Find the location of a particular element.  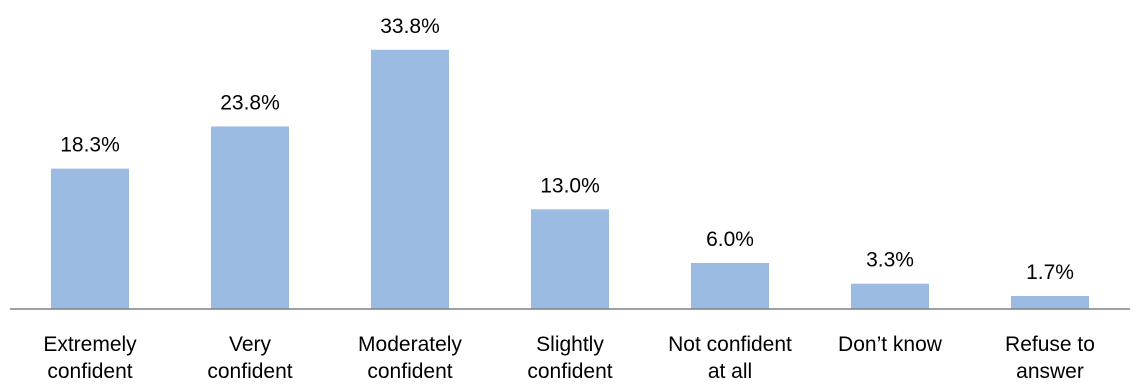

category-label-0: Extremely confident is located at coordinates (90, 358).